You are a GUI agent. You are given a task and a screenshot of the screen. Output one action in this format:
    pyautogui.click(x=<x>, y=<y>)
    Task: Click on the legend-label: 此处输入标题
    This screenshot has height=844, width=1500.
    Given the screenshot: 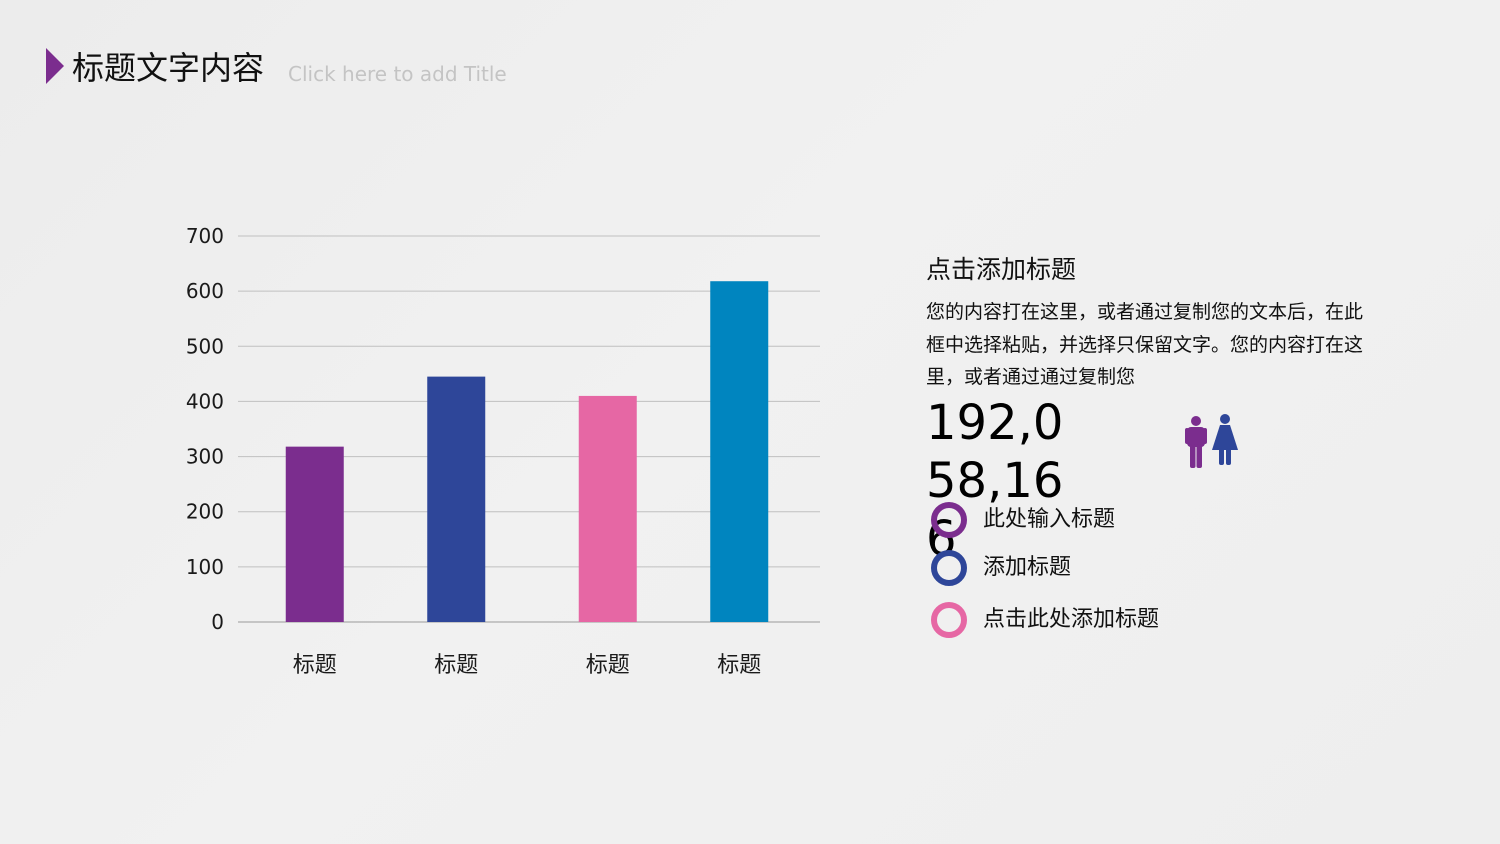 What is the action you would take?
    pyautogui.click(x=1049, y=519)
    